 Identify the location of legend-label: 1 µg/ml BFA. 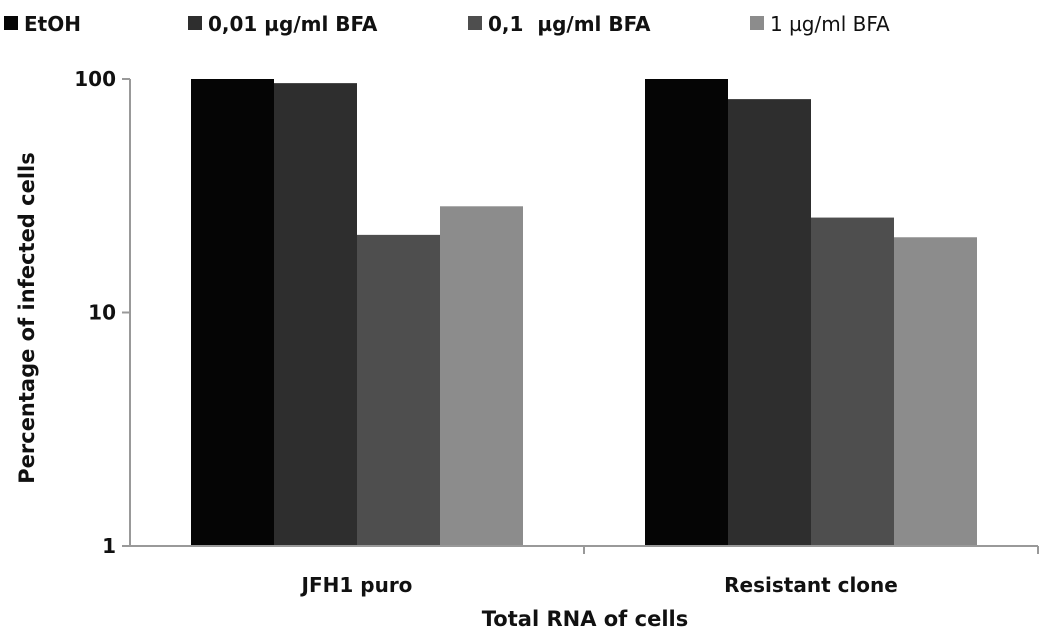
(830, 24).